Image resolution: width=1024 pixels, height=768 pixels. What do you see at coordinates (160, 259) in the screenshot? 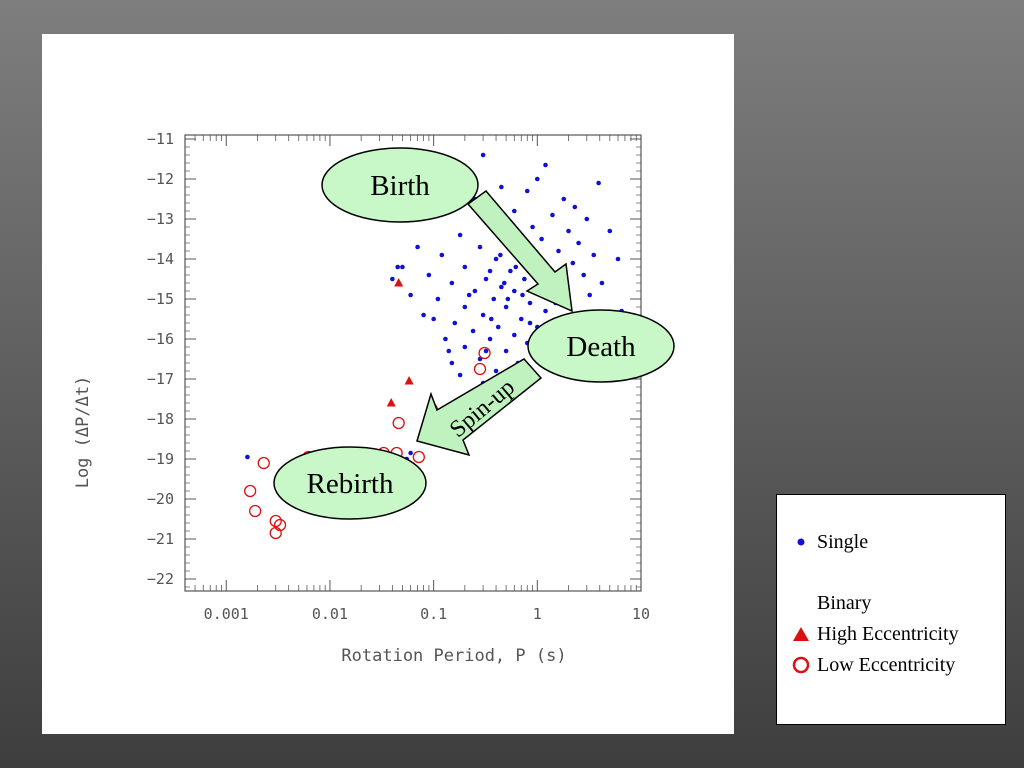
I see `y-tick-label: −14` at bounding box center [160, 259].